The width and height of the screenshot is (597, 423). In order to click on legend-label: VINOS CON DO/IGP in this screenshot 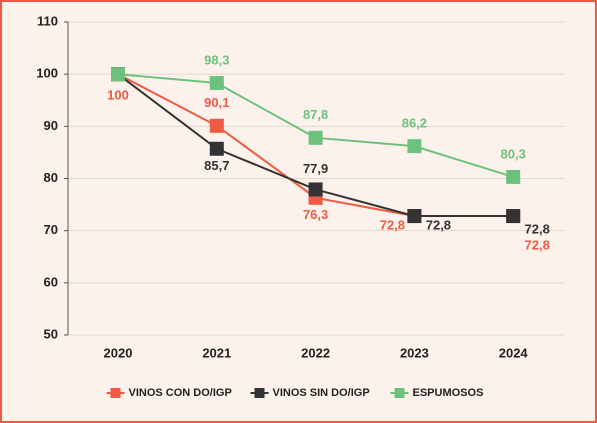, I will do `click(180, 393)`.